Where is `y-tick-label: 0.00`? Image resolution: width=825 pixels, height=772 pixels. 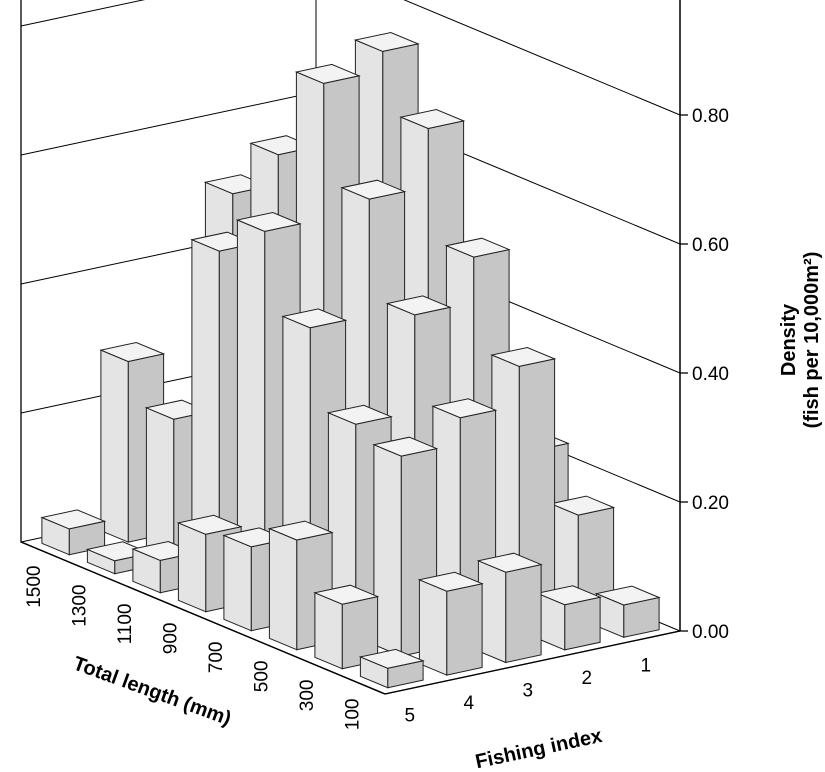
y-tick-label: 0.00 is located at coordinates (710, 632).